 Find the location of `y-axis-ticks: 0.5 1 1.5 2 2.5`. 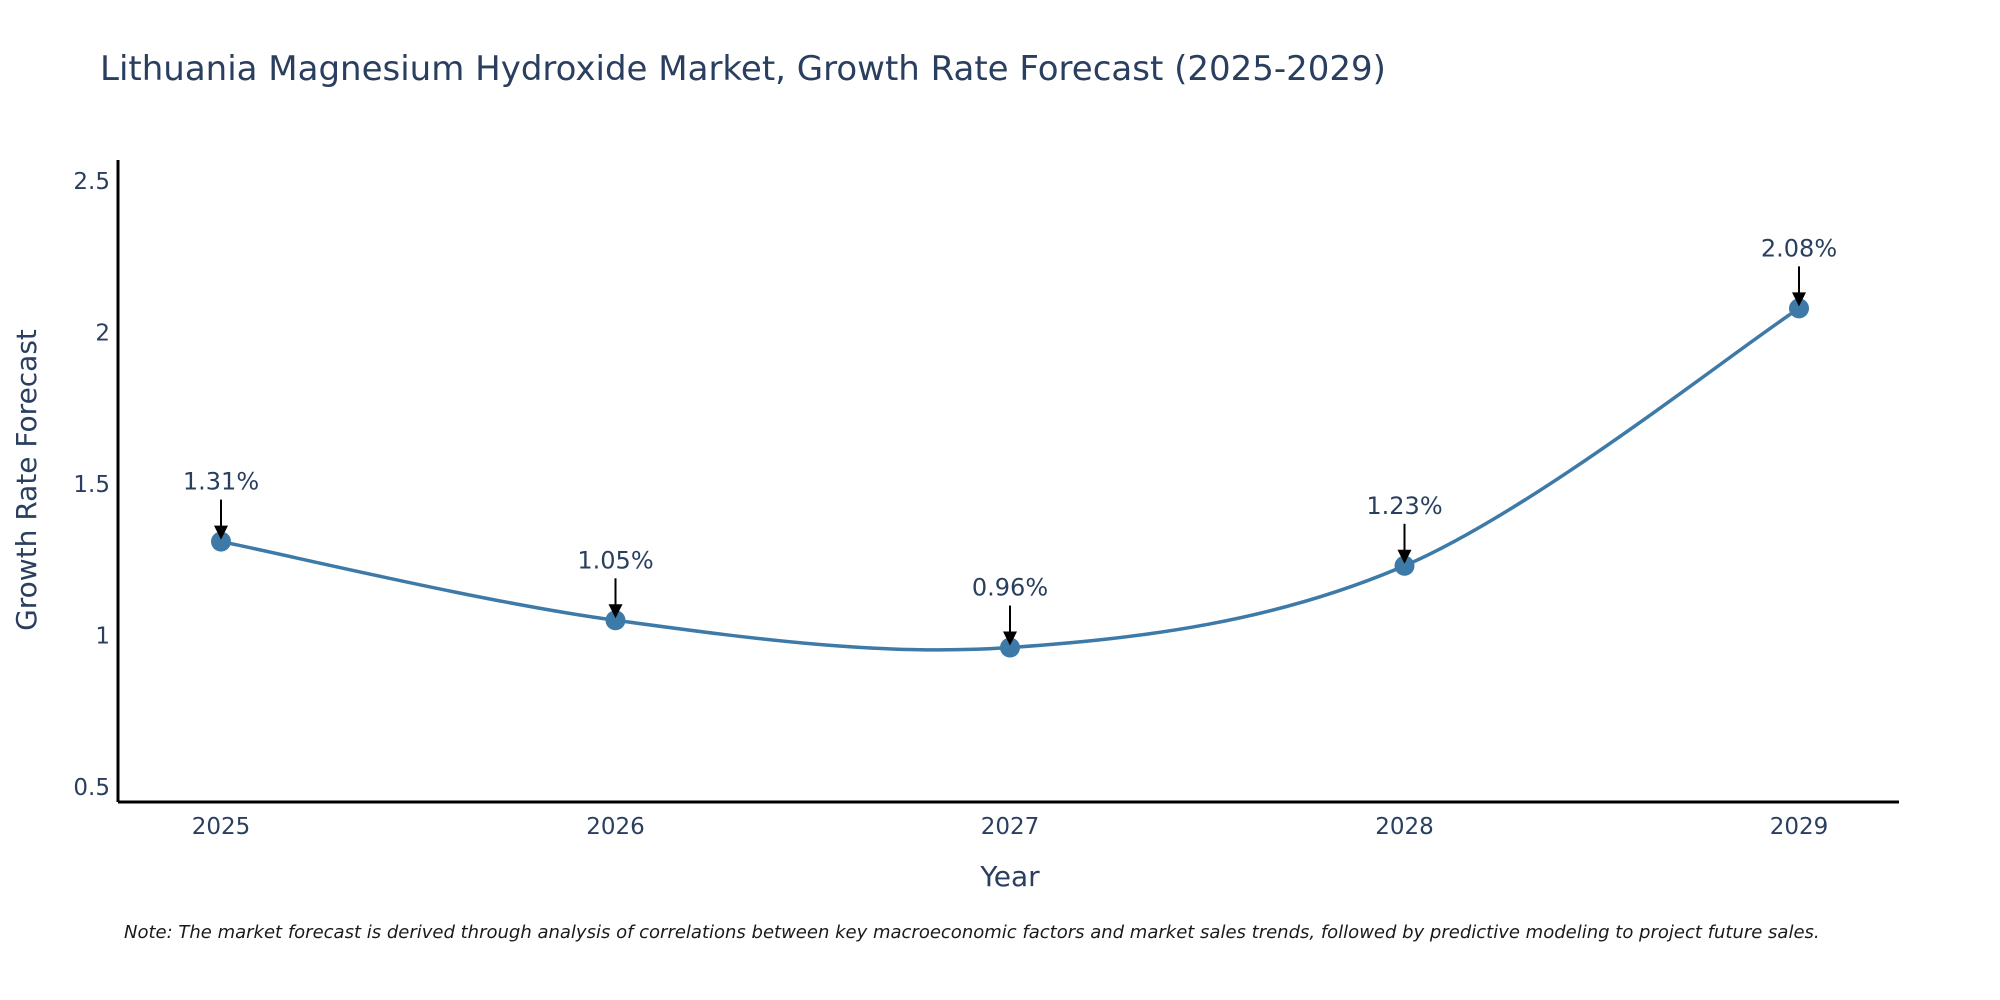

y-axis-ticks: 0.5 1 1.5 2 2.5 is located at coordinates (91, 485).